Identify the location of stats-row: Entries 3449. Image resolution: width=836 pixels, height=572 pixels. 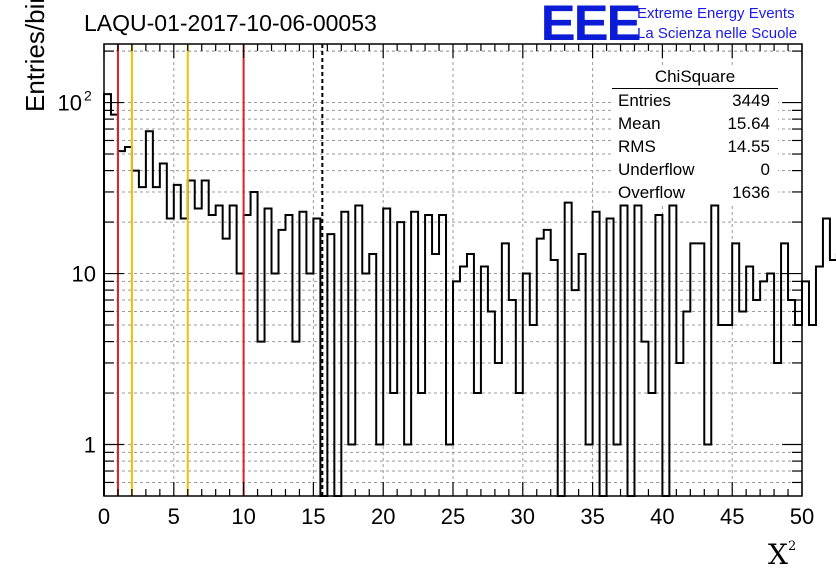
(695, 100).